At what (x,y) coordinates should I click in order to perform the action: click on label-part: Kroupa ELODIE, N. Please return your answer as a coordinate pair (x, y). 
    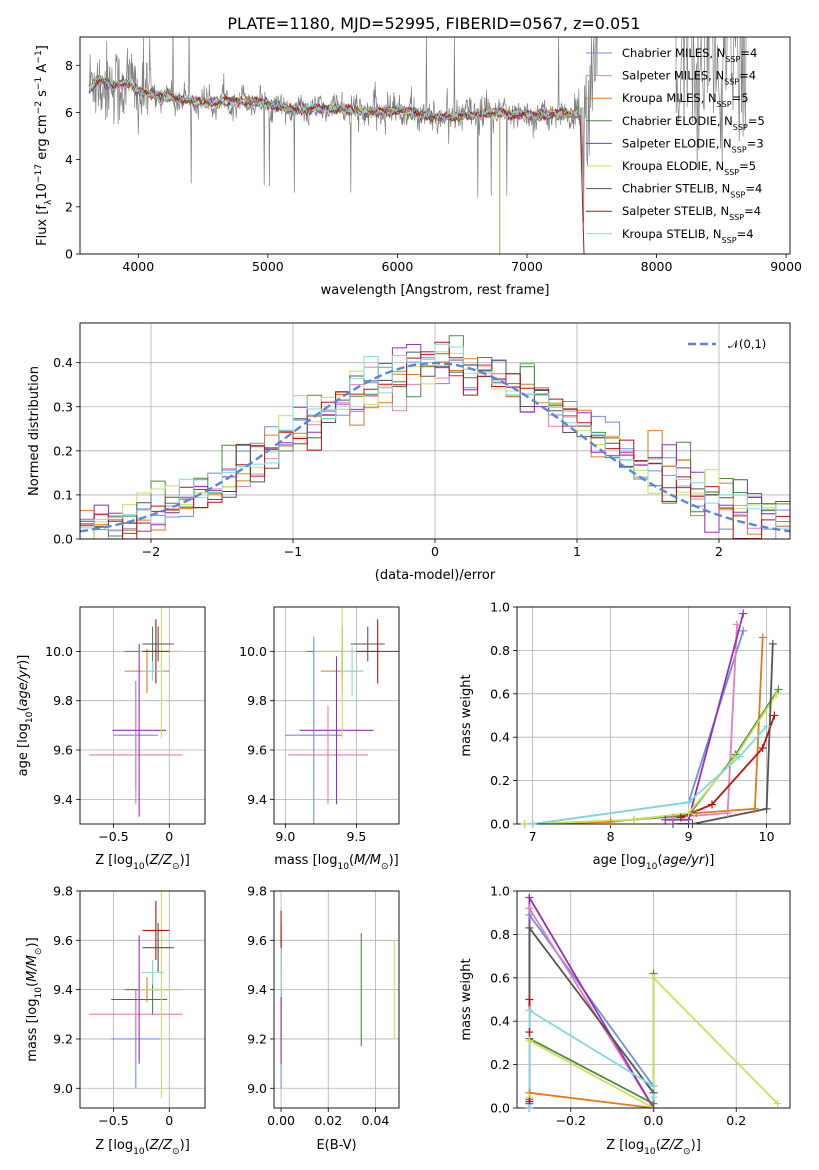
    Looking at the image, I should click on (673, 166).